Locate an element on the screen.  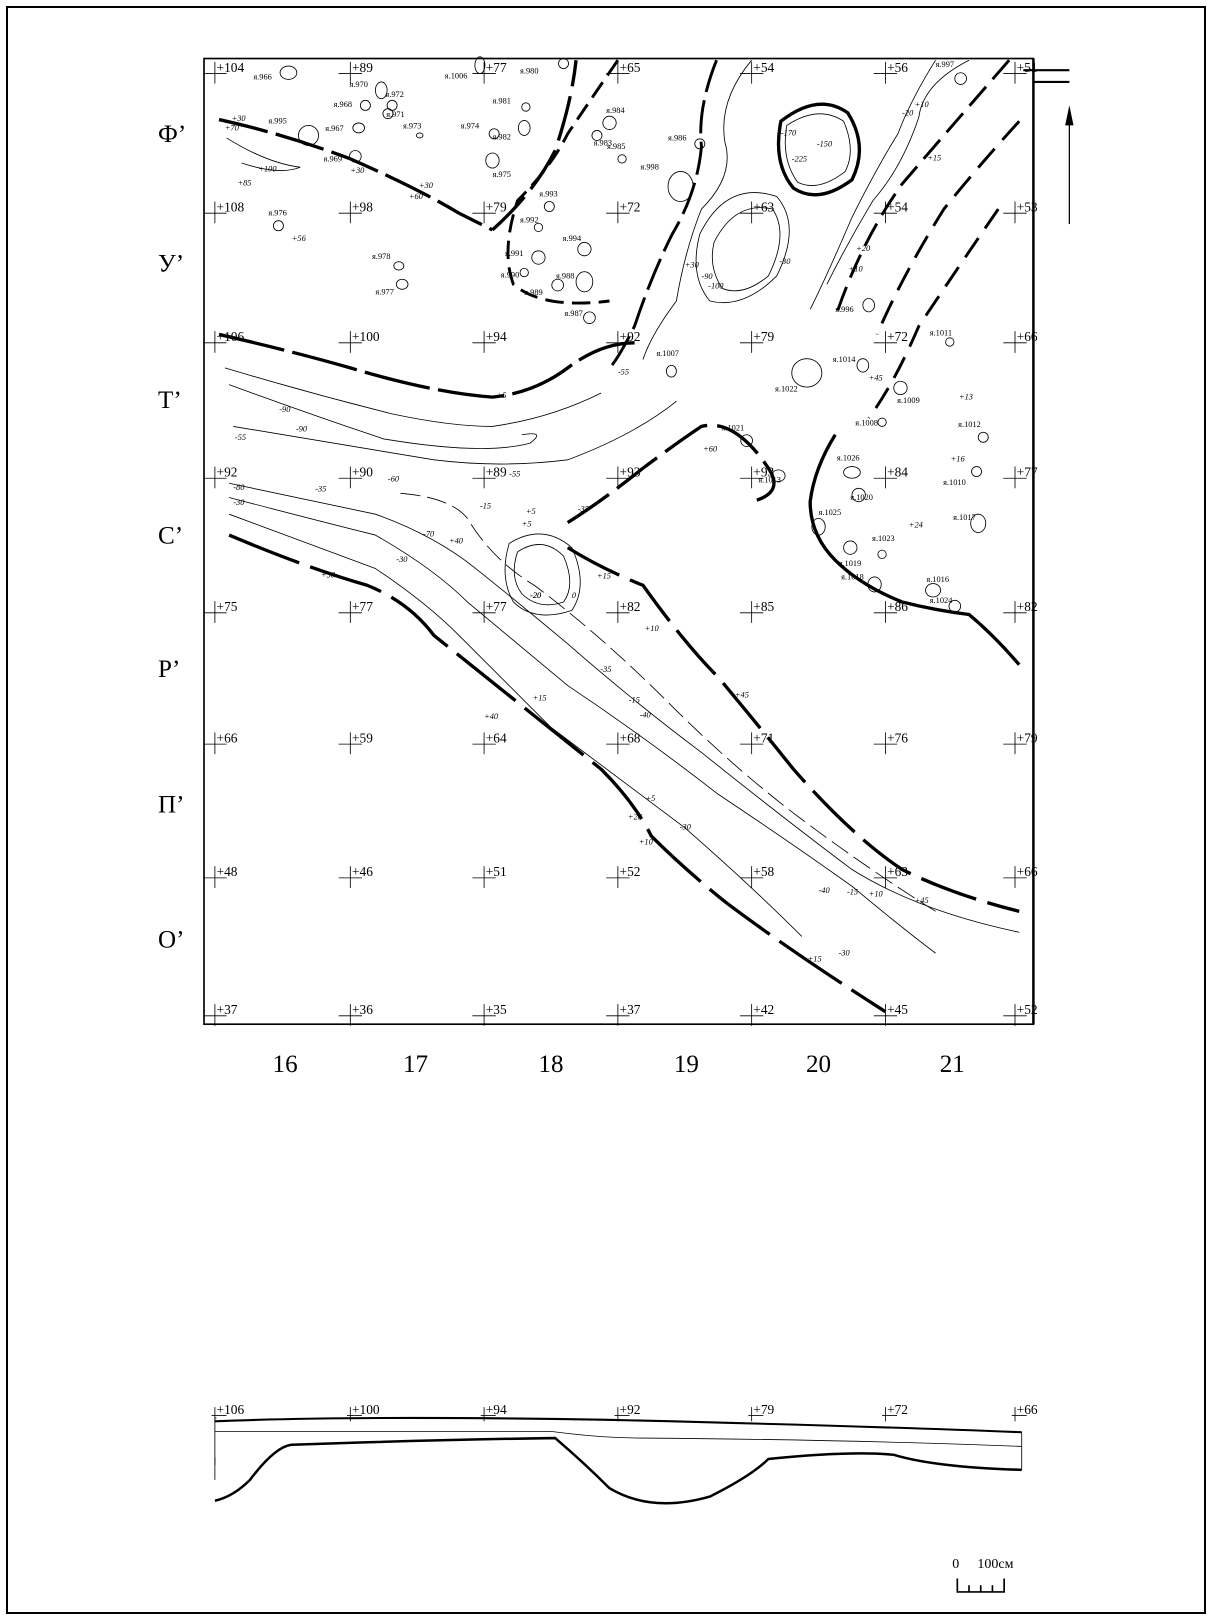
grid-point: +58 is located at coordinates (757, 876).